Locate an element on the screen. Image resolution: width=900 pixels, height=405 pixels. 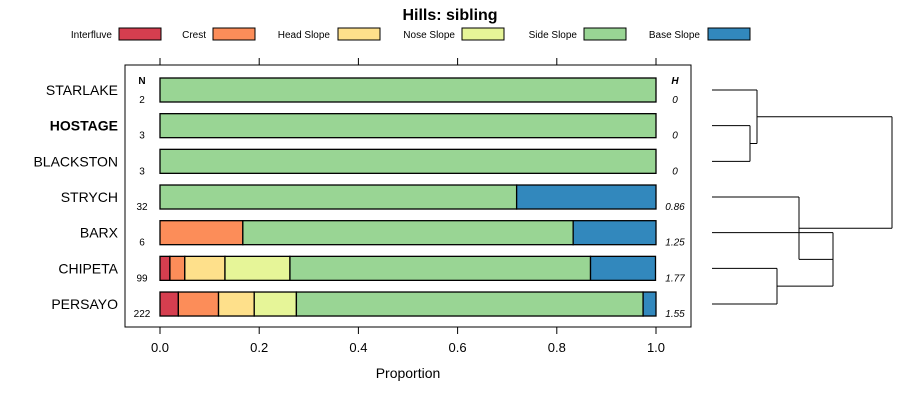
category-label: CHIPETA is located at coordinates (88, 268).